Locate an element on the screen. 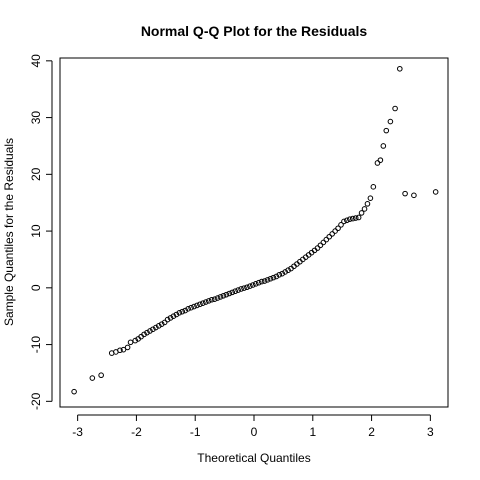 This screenshot has height=480, width=480. y-tick-label: 10 is located at coordinates (36, 231).